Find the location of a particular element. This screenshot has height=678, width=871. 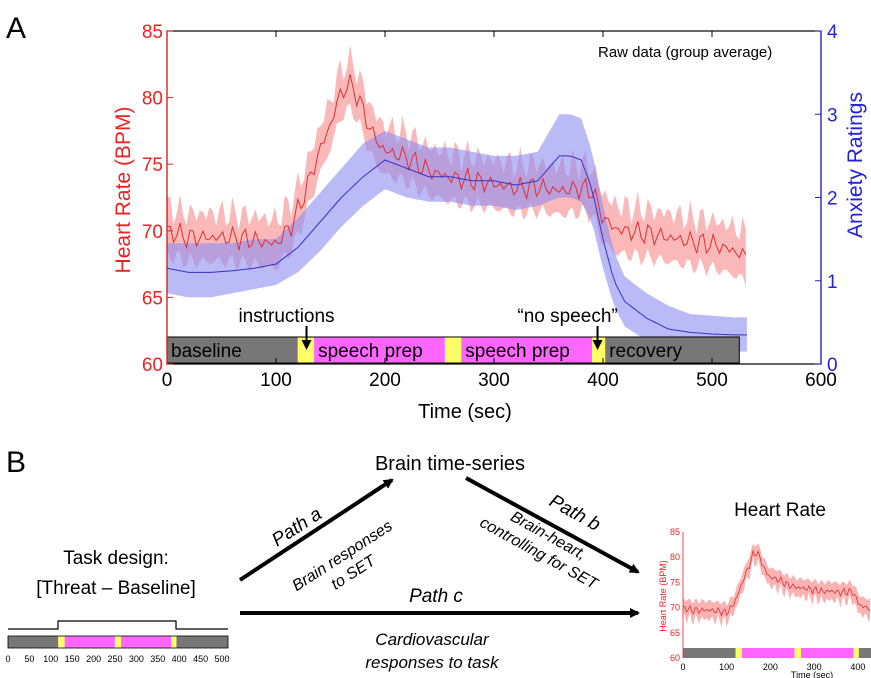

y-right-tick-label: 1 is located at coordinates (832, 282).